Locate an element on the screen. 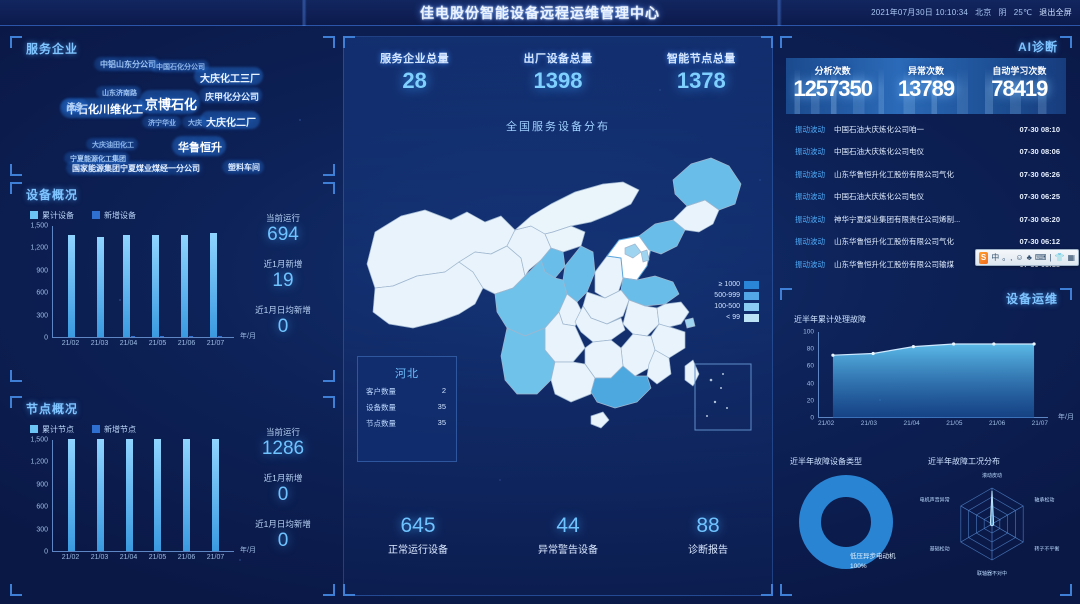  corner-top-right is located at coordinates (329, 188).